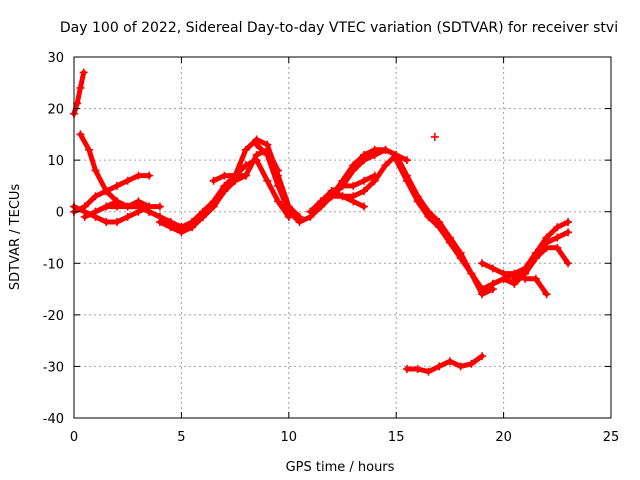 This screenshot has width=640, height=480. What do you see at coordinates (342, 201) in the screenshot?
I see `series-arc-o` at bounding box center [342, 201].